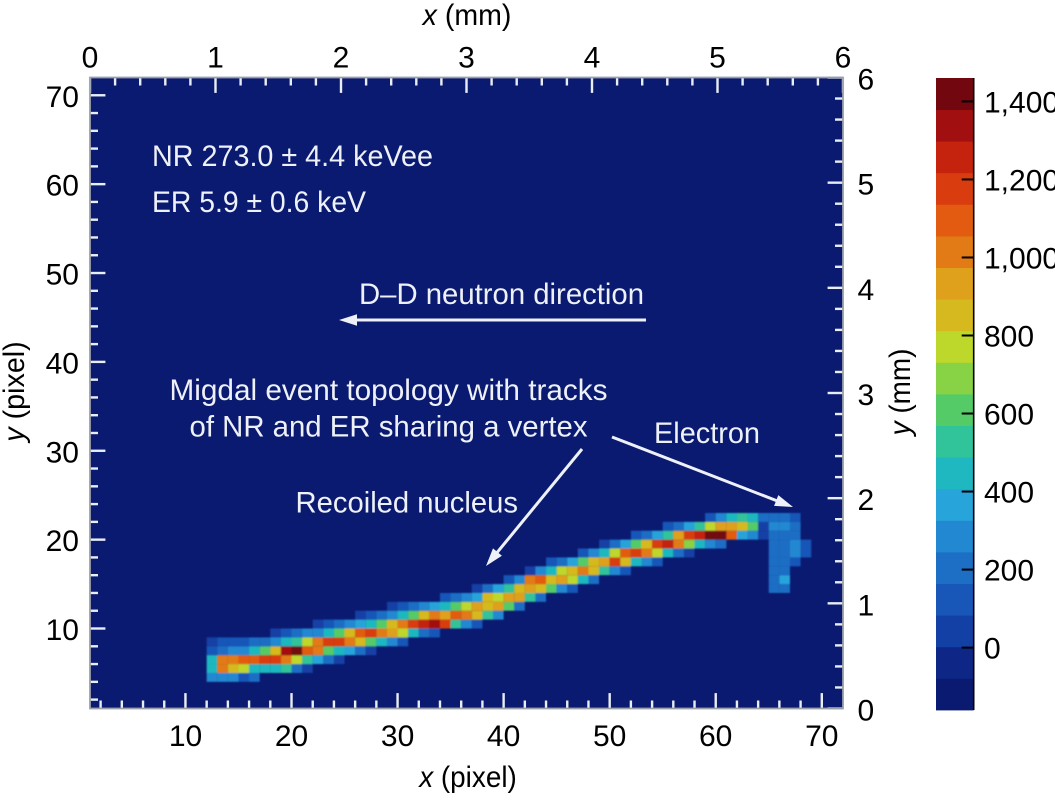 The image size is (1055, 801). I want to click on svg-text: y (pixel), so click(15, 392).